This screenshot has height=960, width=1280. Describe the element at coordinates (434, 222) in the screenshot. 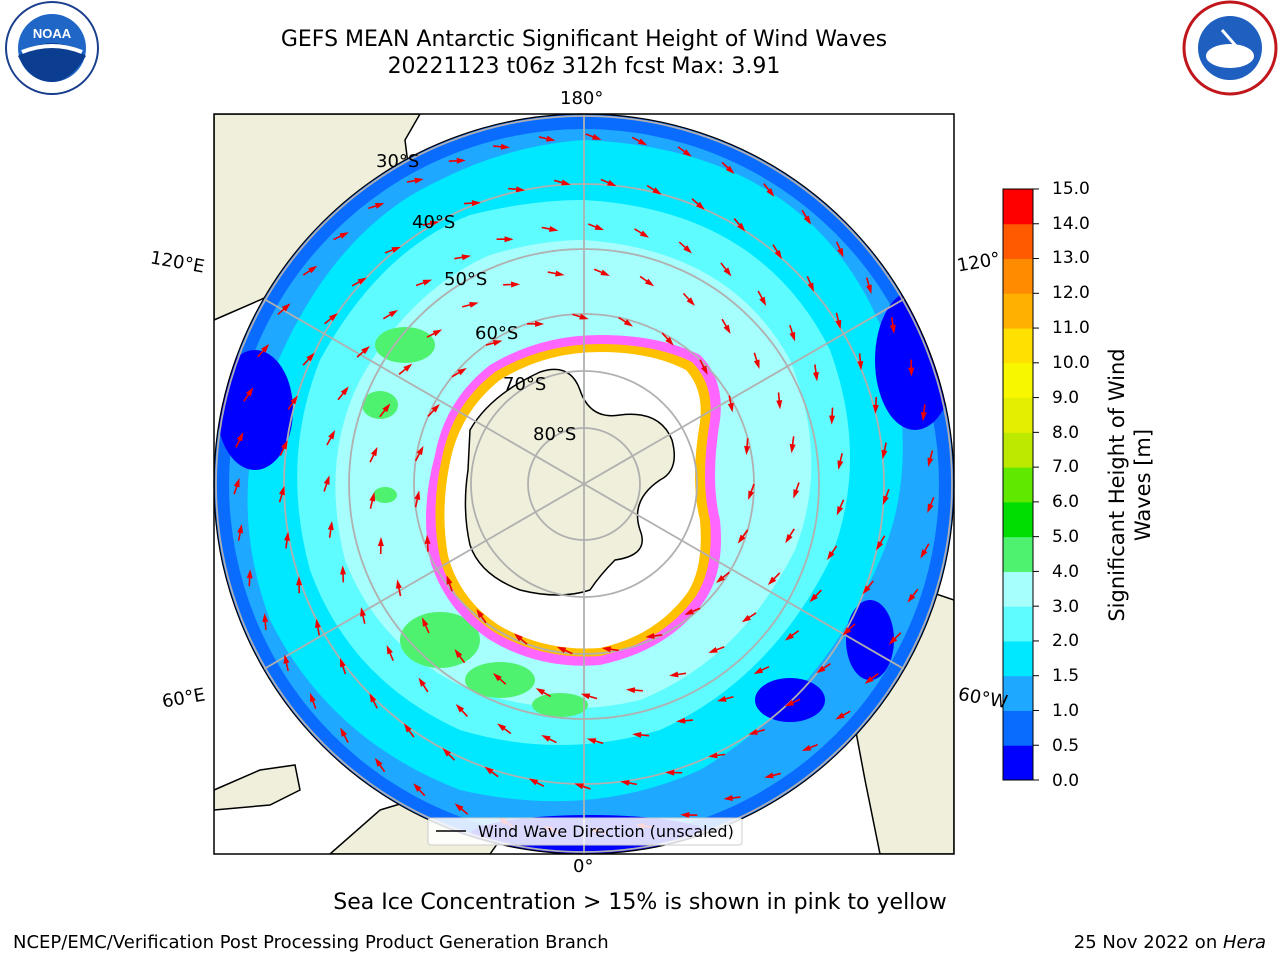

I see `lat-label-40s: 40°S` at that location.